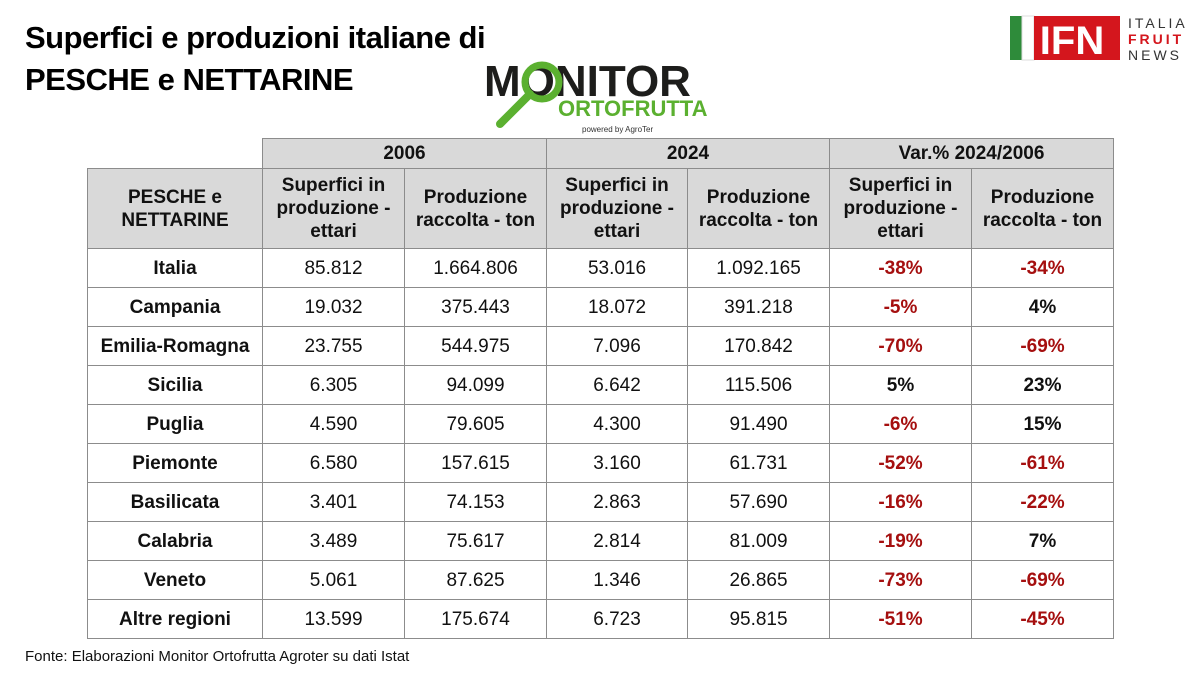  Describe the element at coordinates (333, 385) in the screenshot. I see `data-cell: 6.305` at that location.